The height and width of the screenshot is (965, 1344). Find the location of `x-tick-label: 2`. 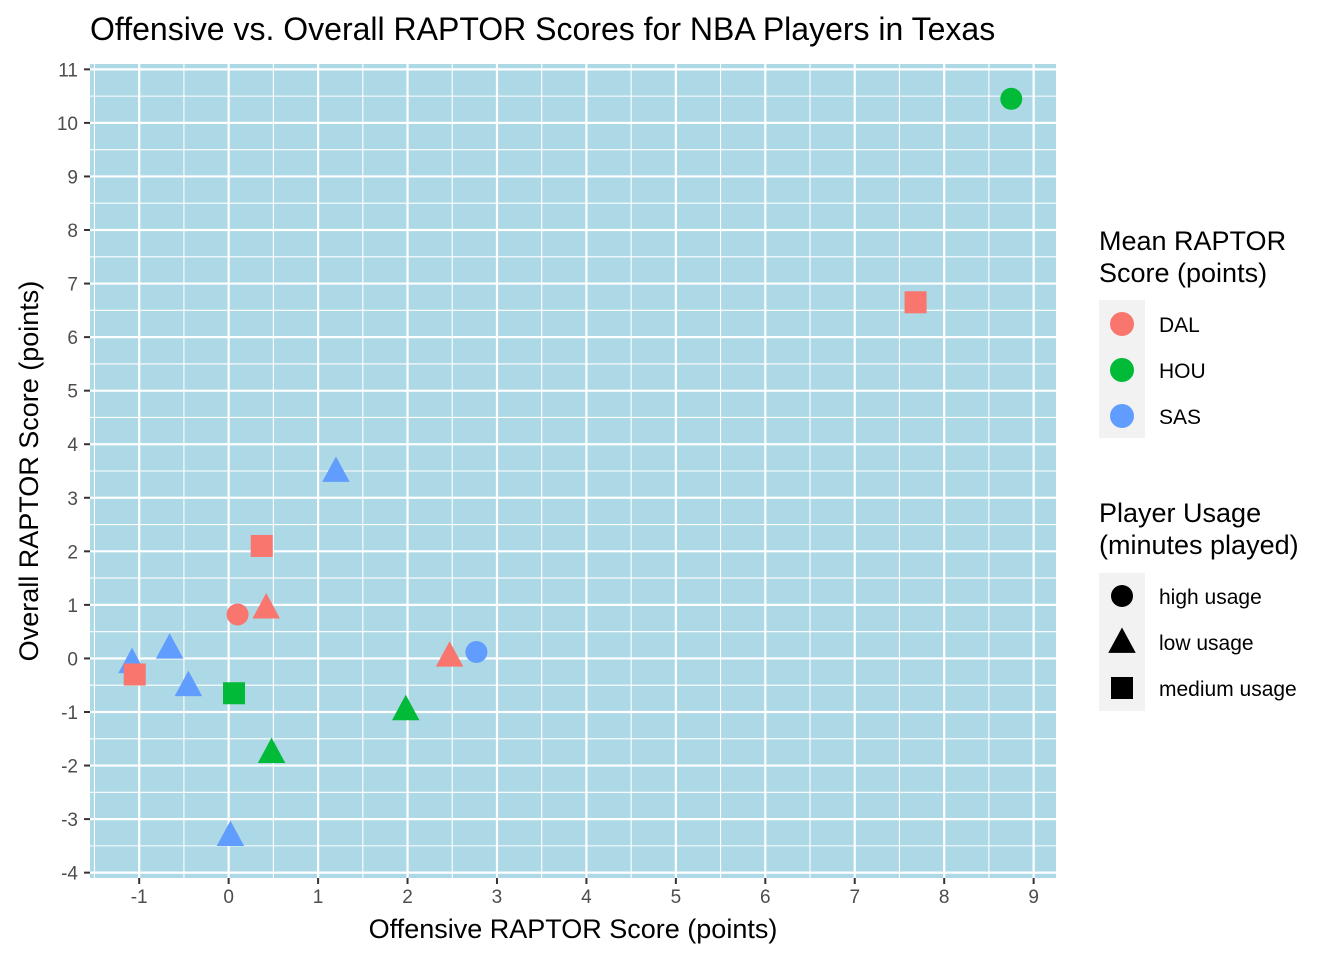

x-tick-label: 2 is located at coordinates (407, 897).